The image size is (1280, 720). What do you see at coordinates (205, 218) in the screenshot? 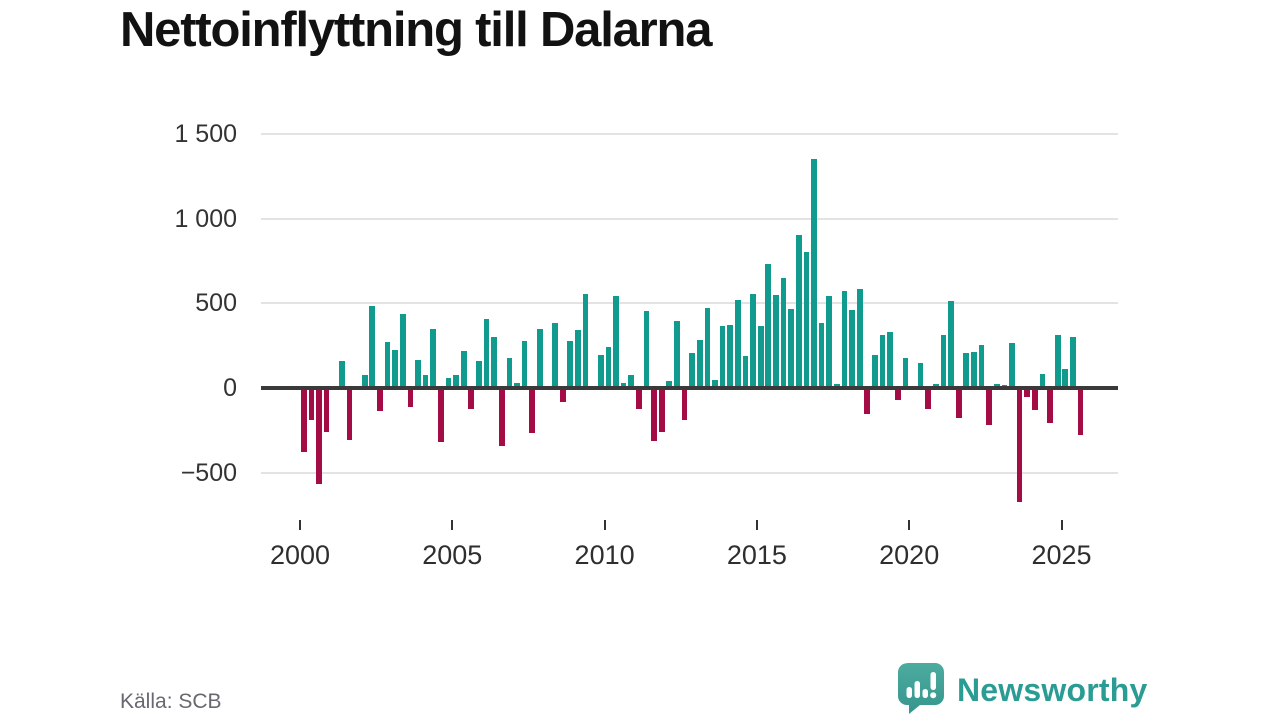
I see `y-tick-label: 1 000` at bounding box center [205, 218].